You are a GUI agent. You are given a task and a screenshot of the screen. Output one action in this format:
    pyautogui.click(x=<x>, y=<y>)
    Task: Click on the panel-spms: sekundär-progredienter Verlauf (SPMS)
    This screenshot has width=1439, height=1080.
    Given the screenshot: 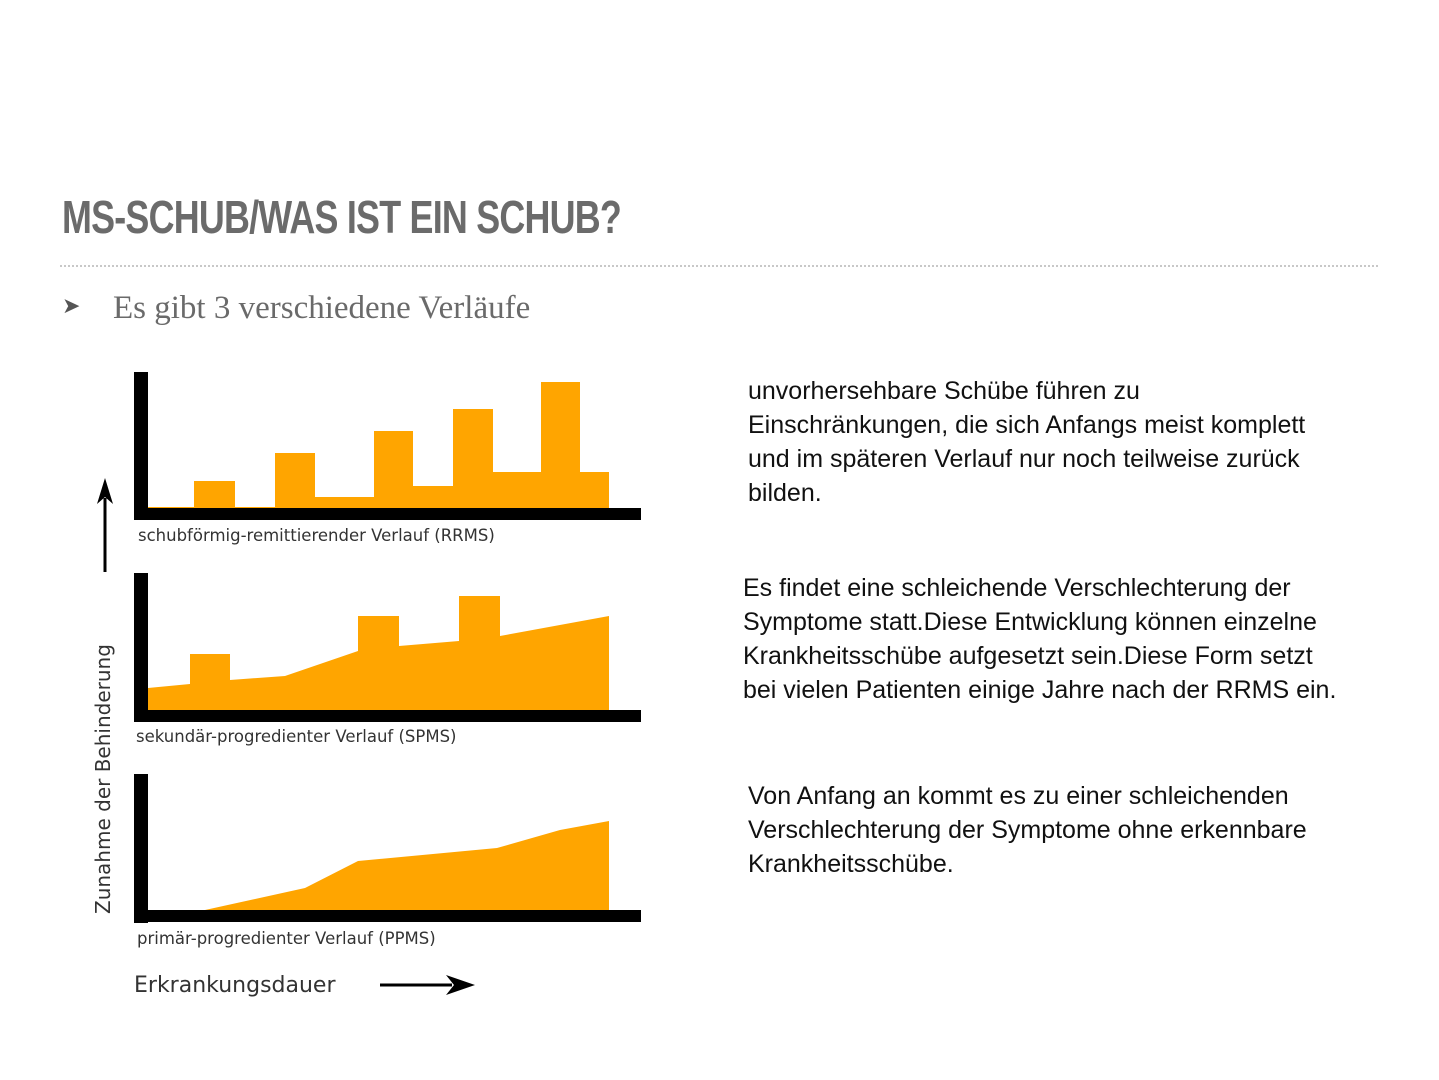 What is the action you would take?
    pyautogui.click(x=387, y=659)
    